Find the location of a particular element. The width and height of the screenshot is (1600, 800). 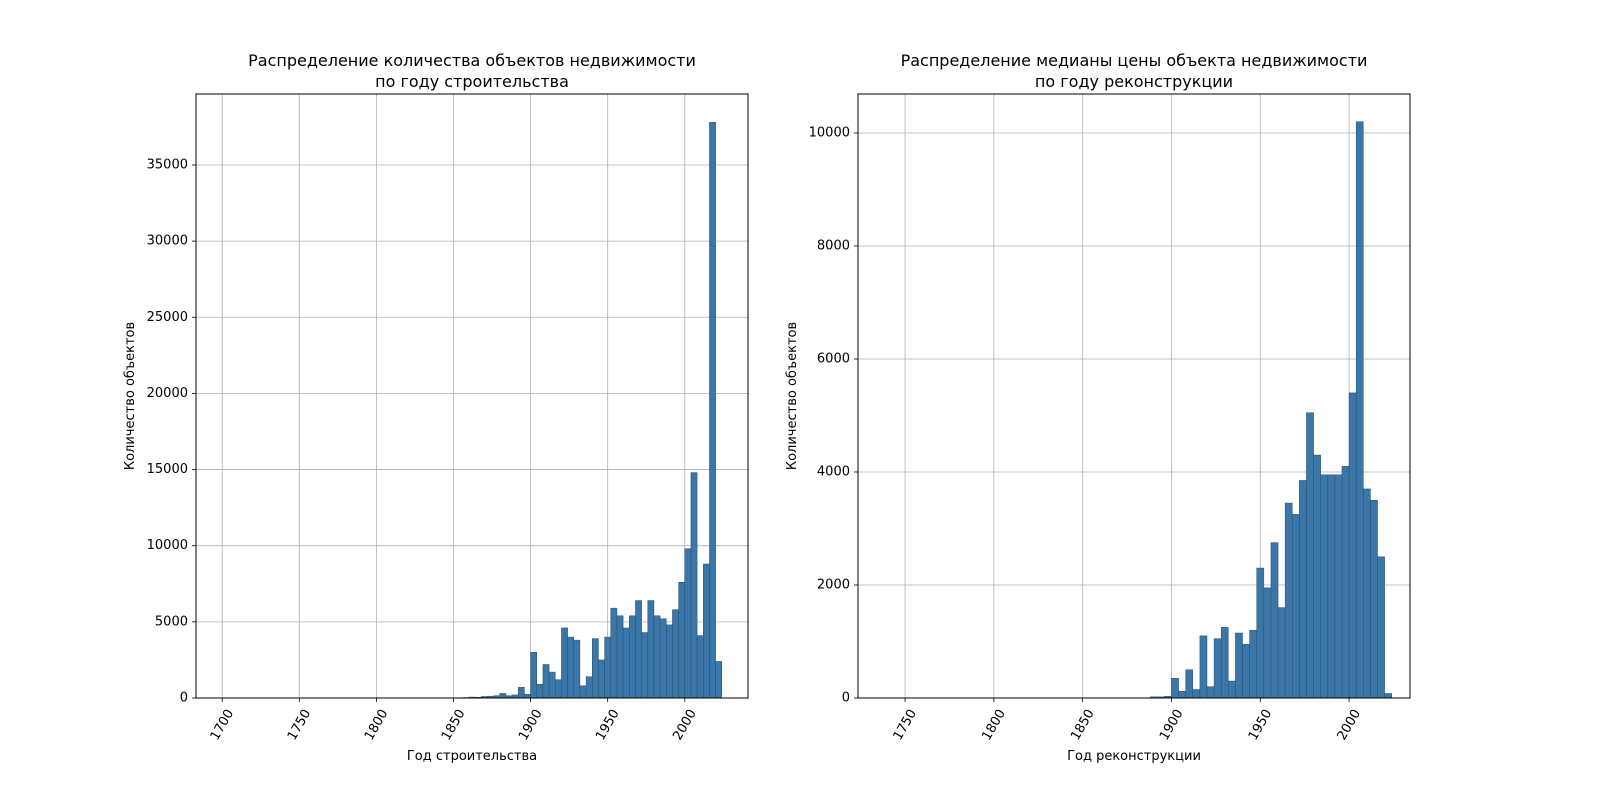

y-tick-label: 20000 is located at coordinates (167, 393).